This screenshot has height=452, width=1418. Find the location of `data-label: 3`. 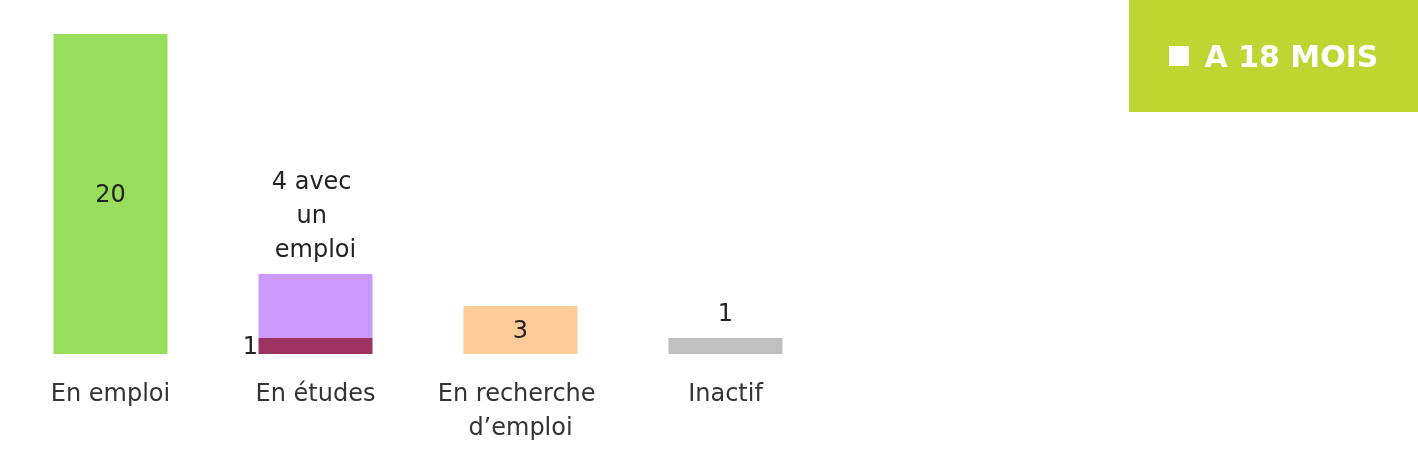

data-label: 3 is located at coordinates (520, 330).